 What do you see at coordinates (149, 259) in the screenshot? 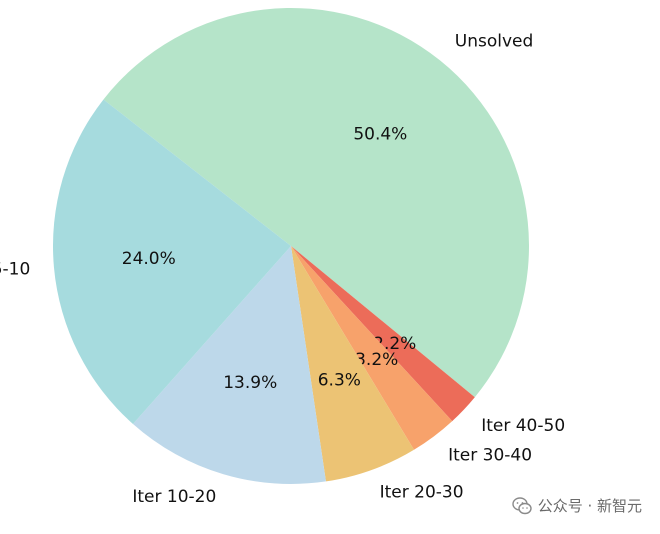
I see `slice-percent-iter-5-10: 24.0%` at bounding box center [149, 259].